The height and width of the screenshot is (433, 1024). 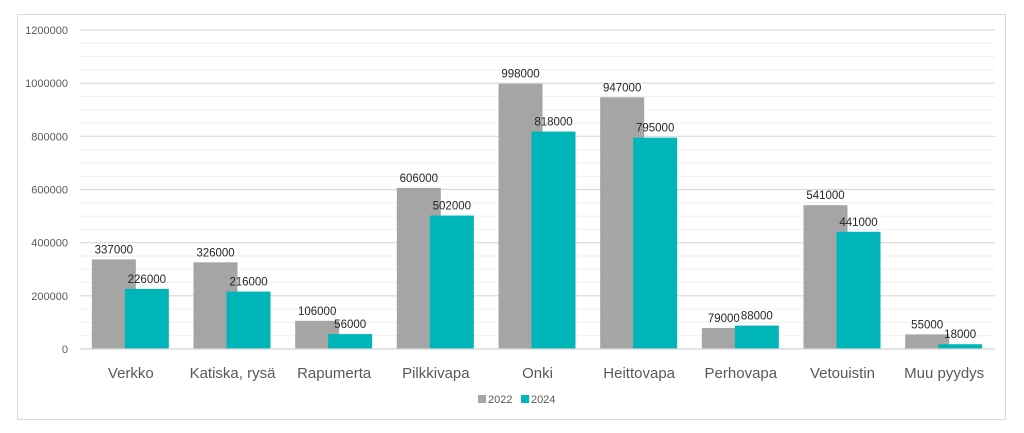 I want to click on data-label-2022: 541000, so click(x=825, y=196).